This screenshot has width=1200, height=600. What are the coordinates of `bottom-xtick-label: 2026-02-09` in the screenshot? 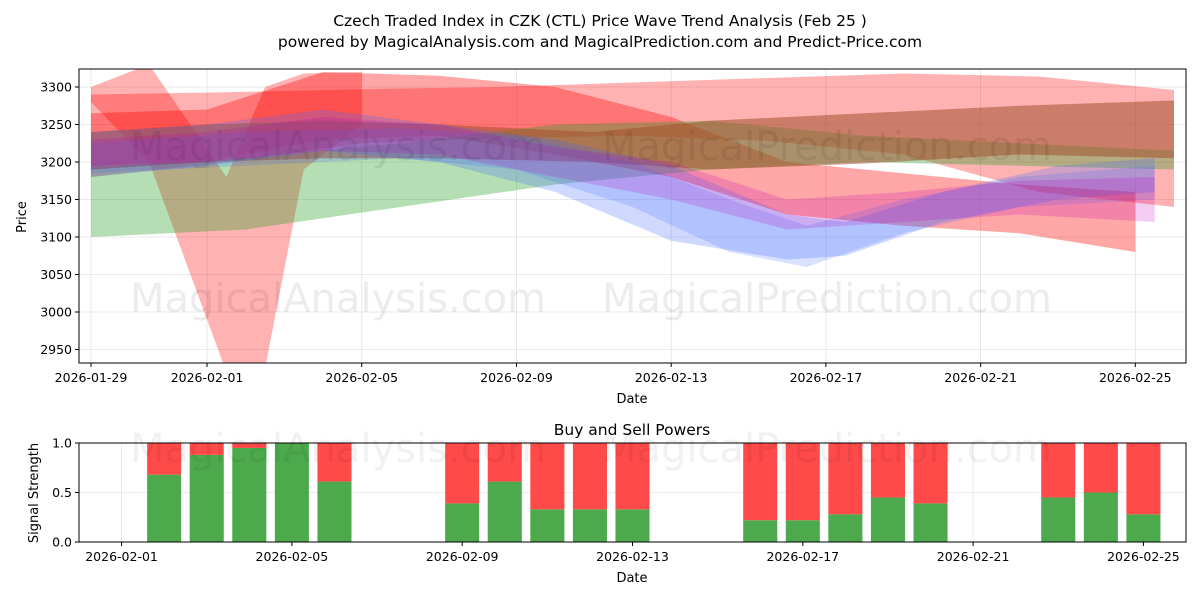 It's located at (462, 556).